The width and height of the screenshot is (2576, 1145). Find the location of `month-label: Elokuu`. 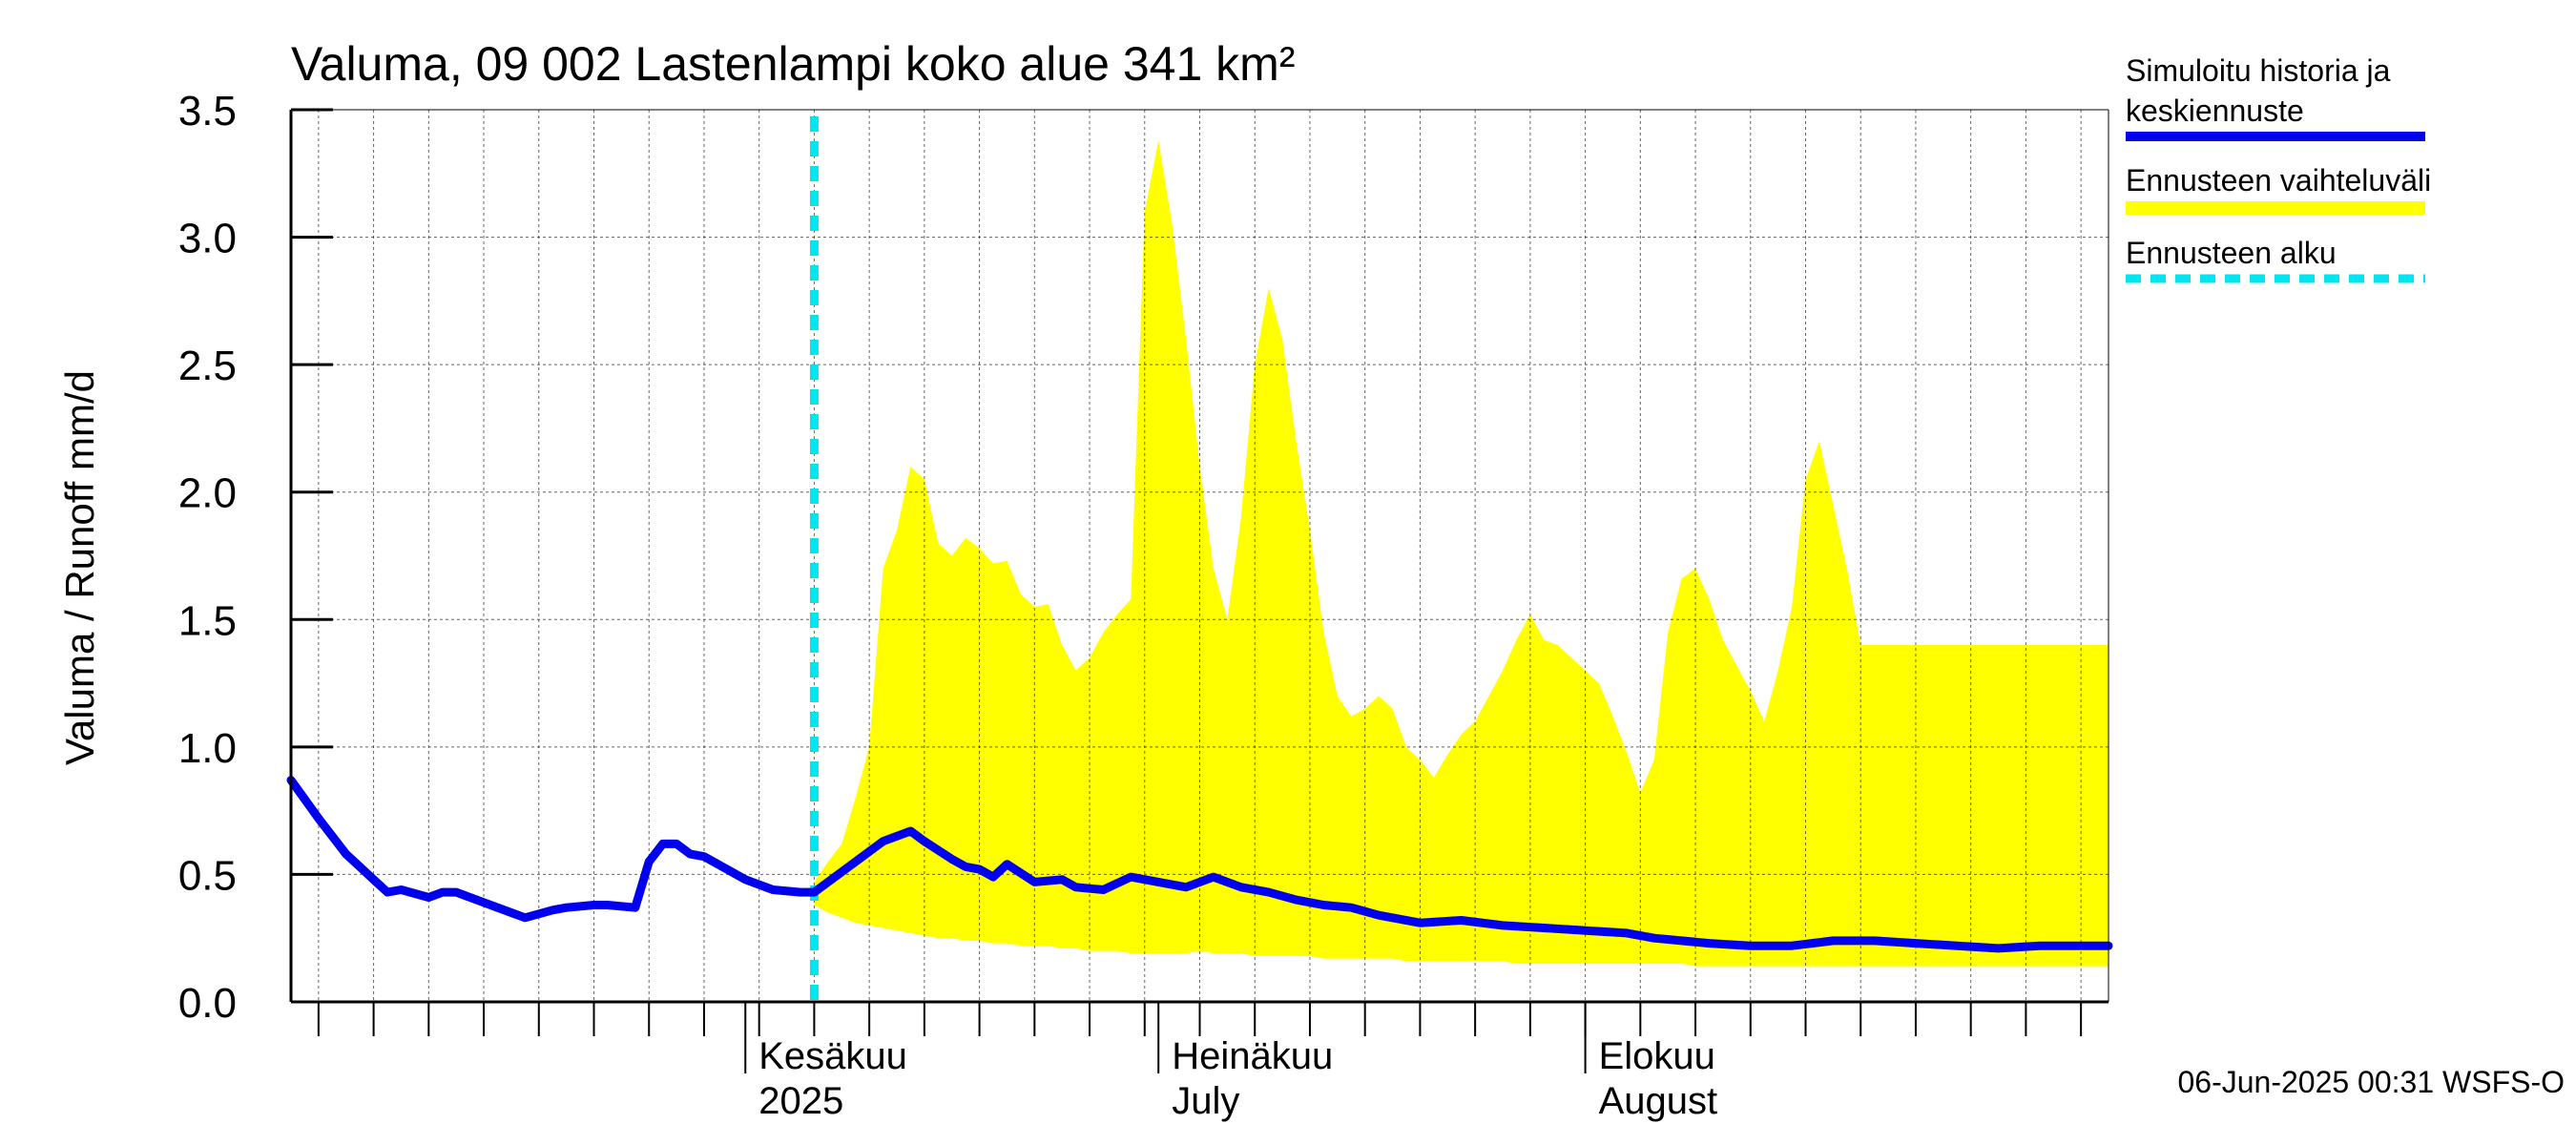

month-label: Elokuu is located at coordinates (1657, 1056).